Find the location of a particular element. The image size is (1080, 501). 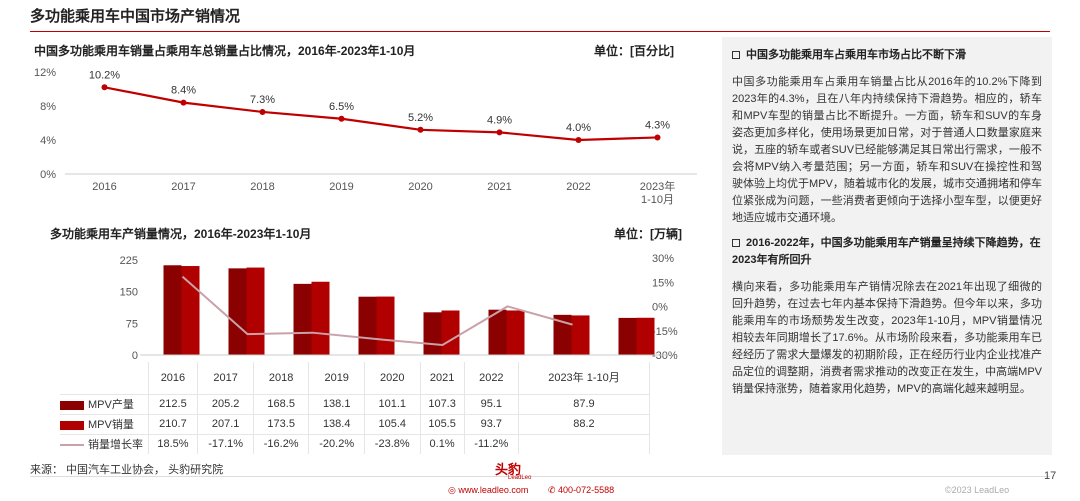

table-year: 2016 is located at coordinates (173, 378).